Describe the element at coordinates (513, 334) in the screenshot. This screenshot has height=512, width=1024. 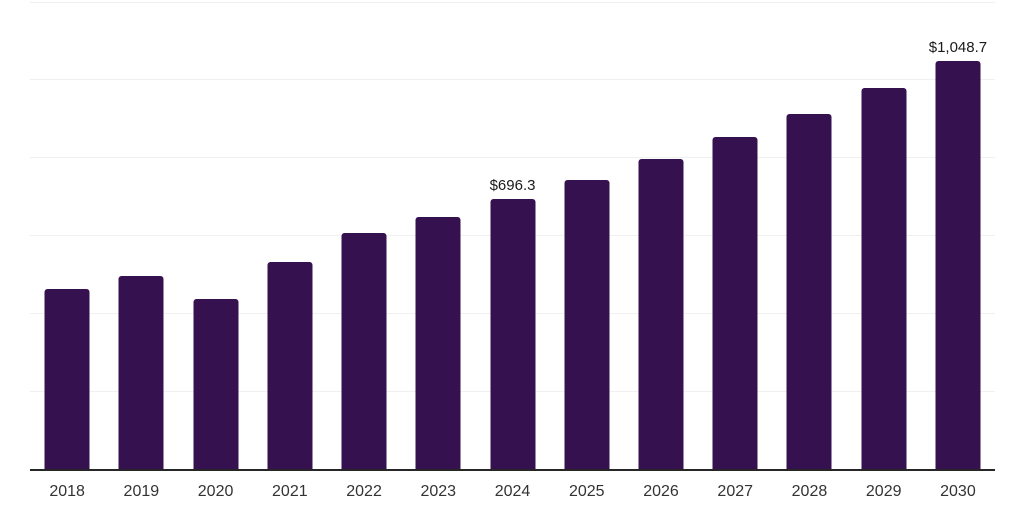
I see `bar-2024` at that location.